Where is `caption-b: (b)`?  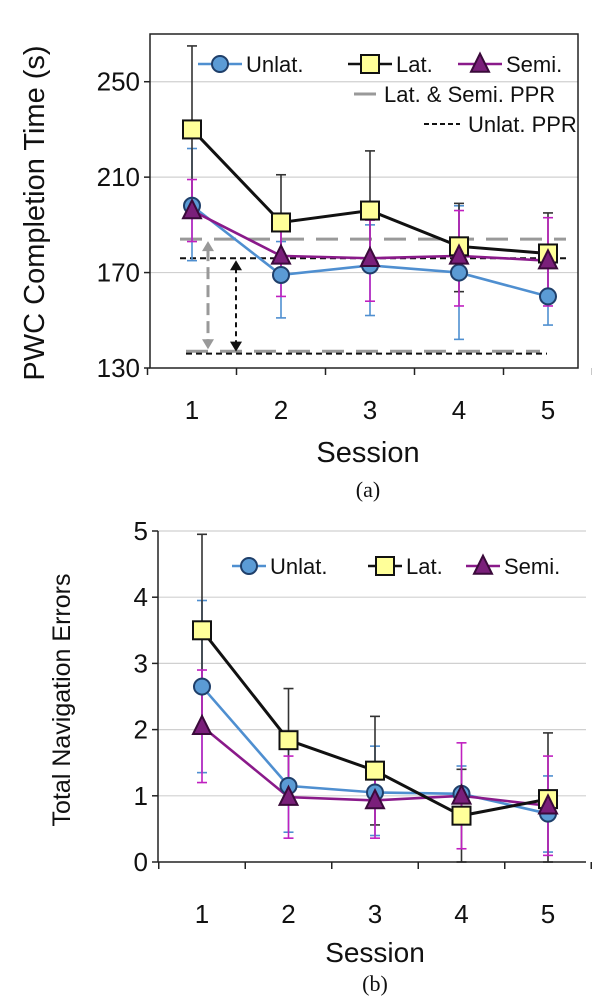
caption-b: (b) is located at coordinates (375, 983).